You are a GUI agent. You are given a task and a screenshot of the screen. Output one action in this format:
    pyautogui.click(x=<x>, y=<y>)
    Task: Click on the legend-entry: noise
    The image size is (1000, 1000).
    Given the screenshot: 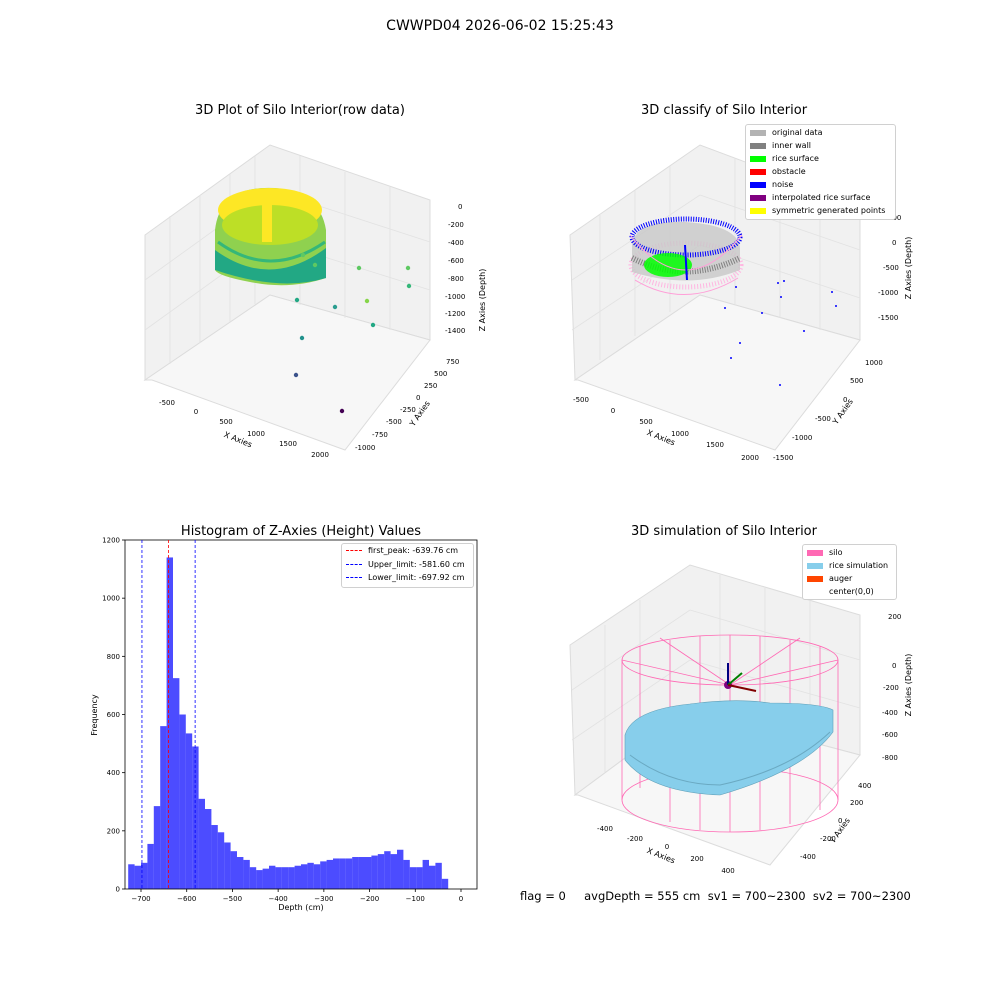 What is the action you would take?
    pyautogui.click(x=771, y=186)
    